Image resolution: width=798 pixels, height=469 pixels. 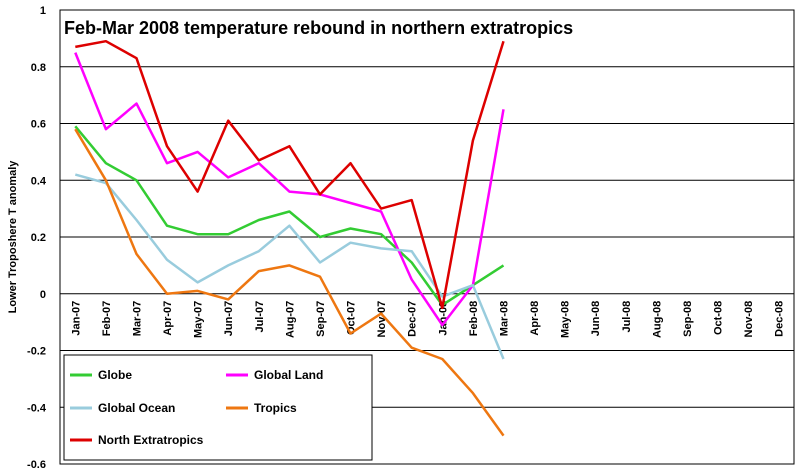 I want to click on x-tick-label: Sep-07, so click(x=321, y=319).